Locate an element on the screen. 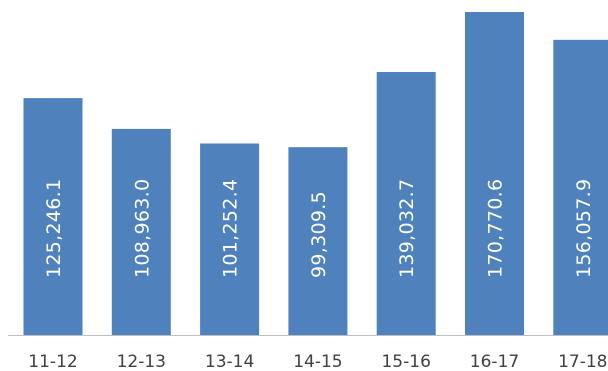 This screenshot has width=608, height=371. x-tick-labels: 11-12 12-13 13-14 14-15 15-16 16-17 17-18 is located at coordinates (317, 361).